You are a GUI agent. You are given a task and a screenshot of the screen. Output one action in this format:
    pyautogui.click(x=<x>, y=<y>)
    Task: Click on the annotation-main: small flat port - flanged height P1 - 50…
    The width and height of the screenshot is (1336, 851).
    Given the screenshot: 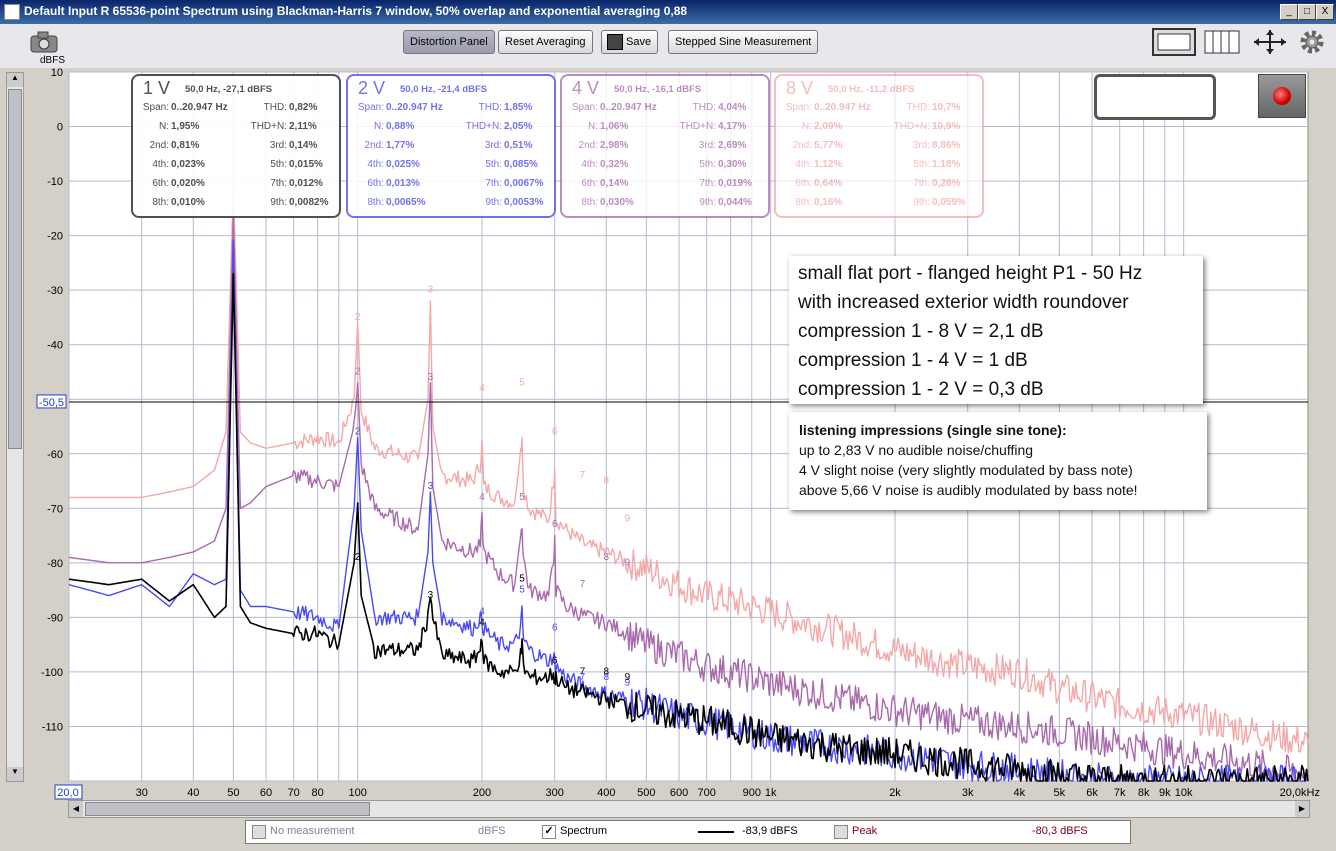 What is the action you would take?
    pyautogui.click(x=996, y=330)
    